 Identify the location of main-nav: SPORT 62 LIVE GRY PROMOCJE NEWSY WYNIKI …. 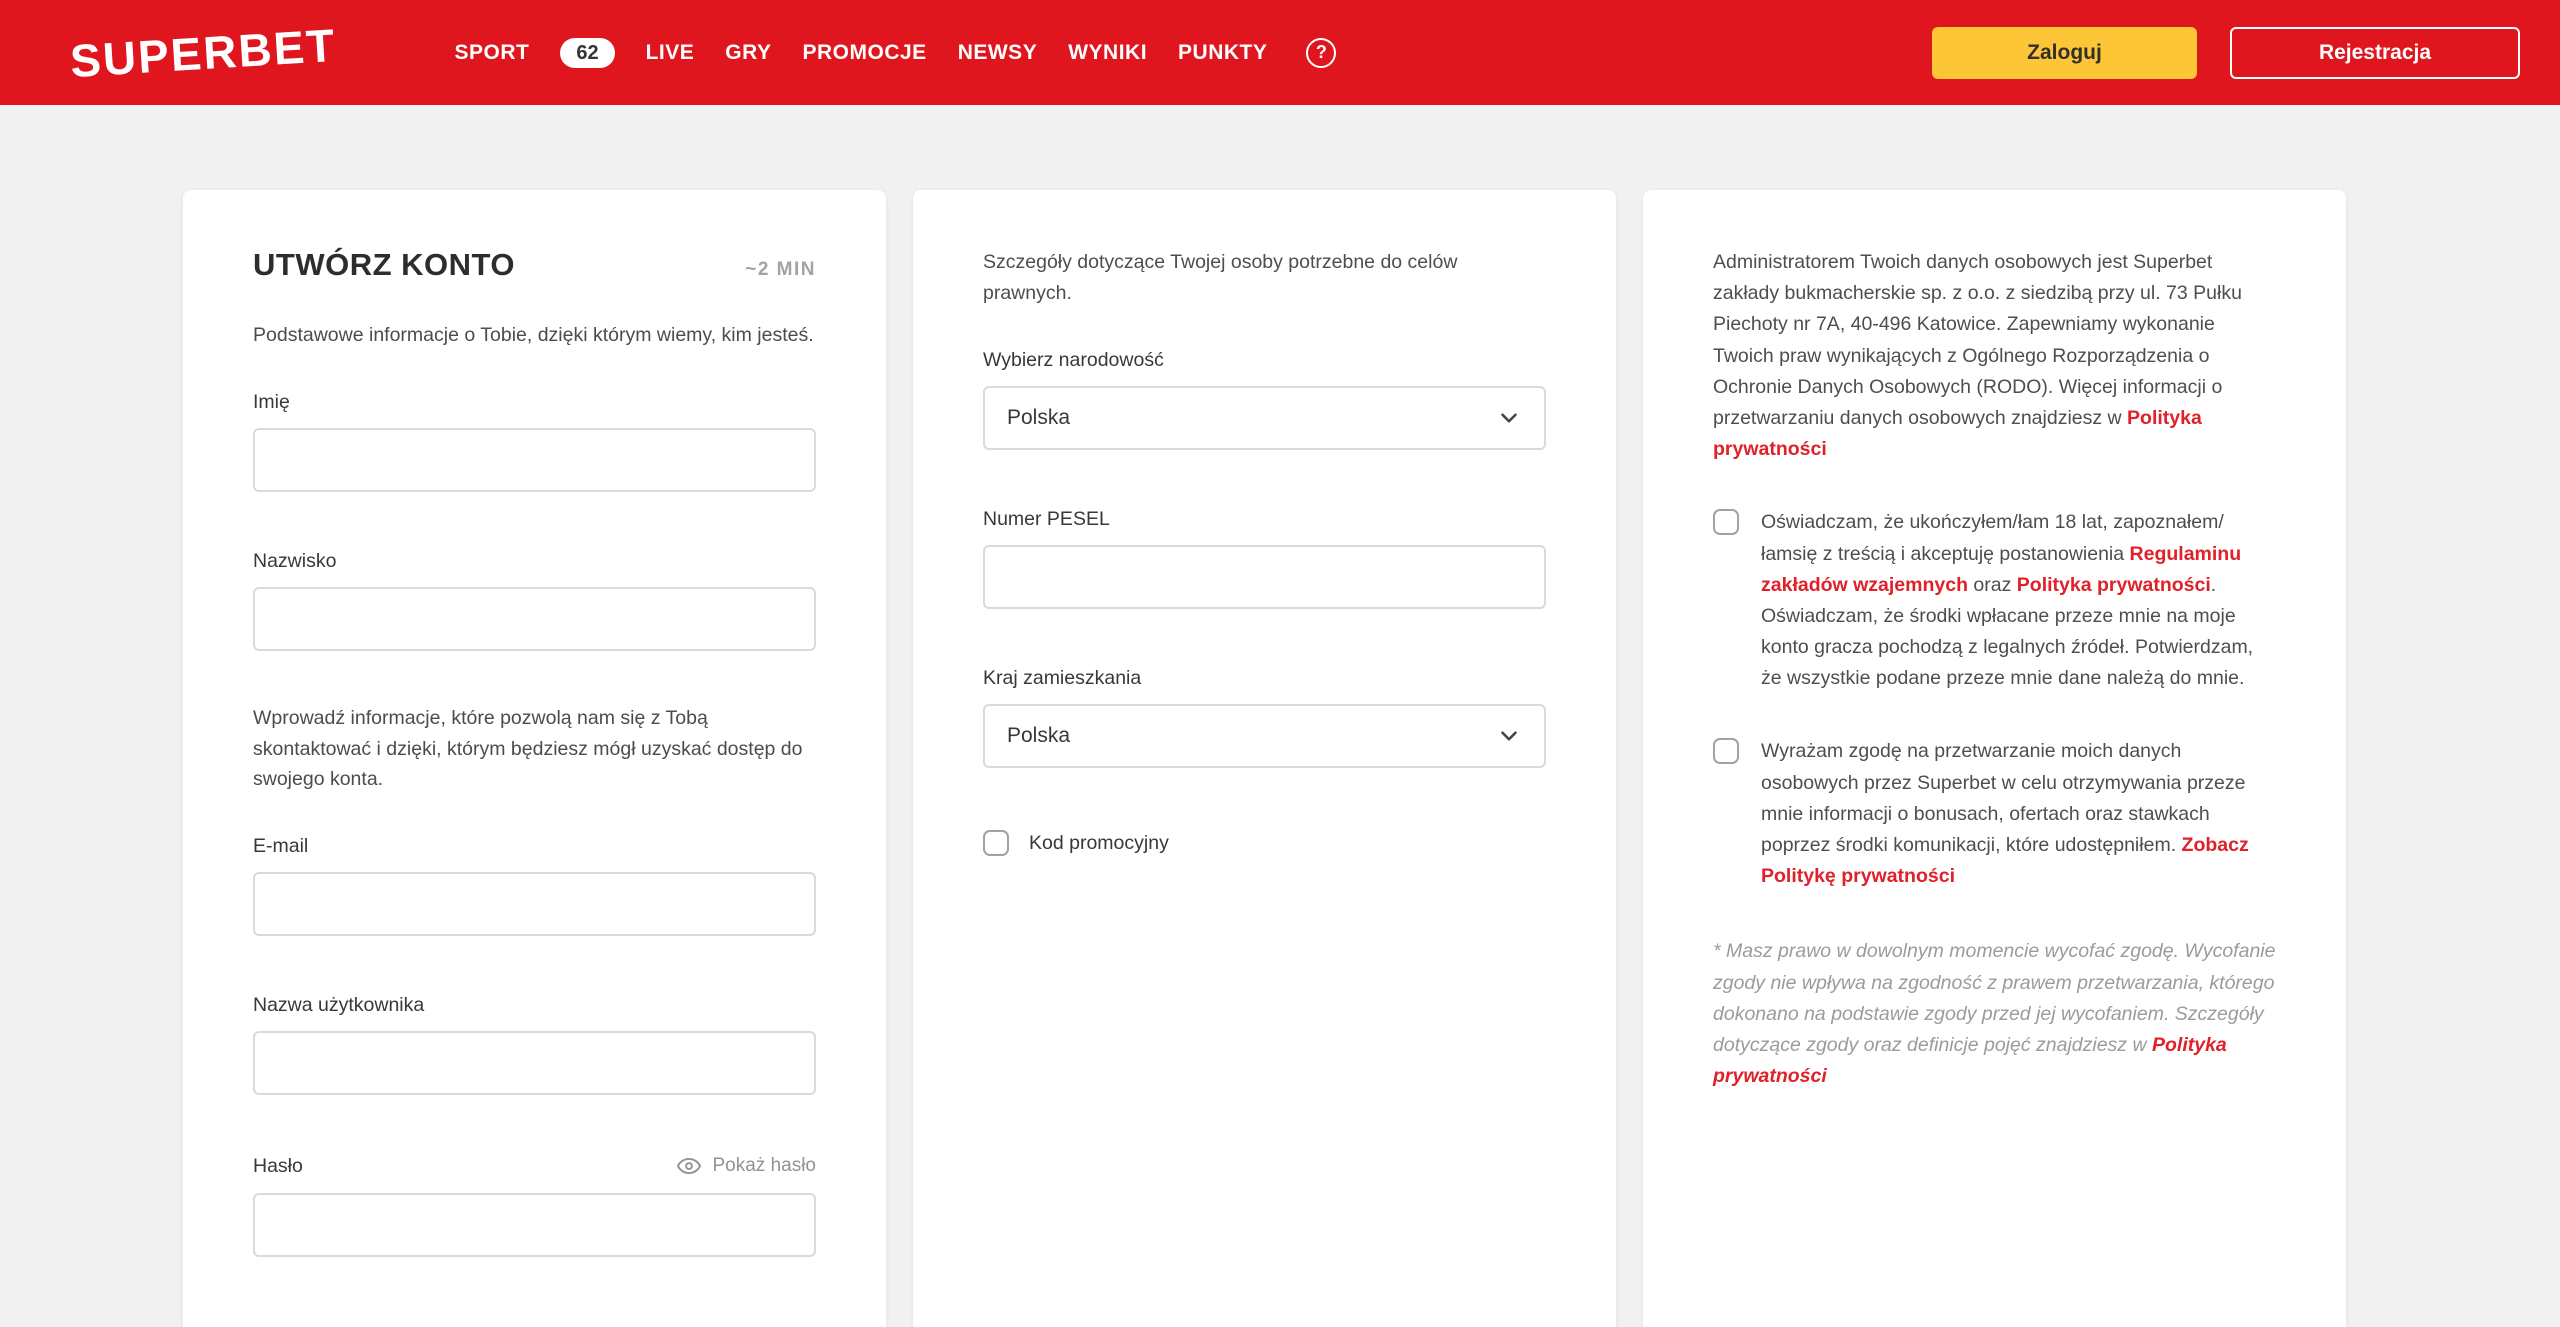
(895, 52).